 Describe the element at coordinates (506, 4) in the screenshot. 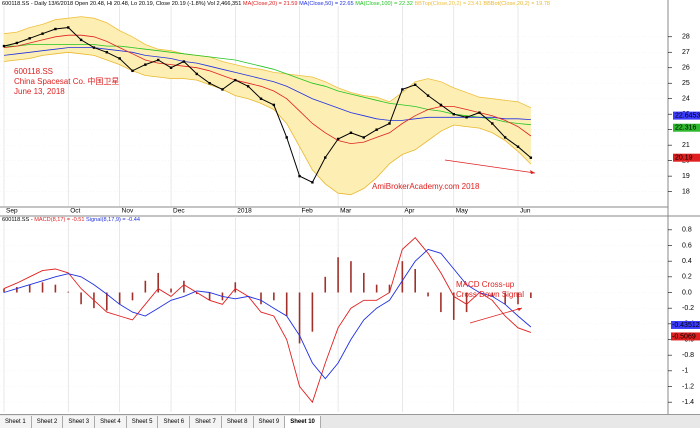

I see `legend-name: BBBot(Close,20,2)` at that location.